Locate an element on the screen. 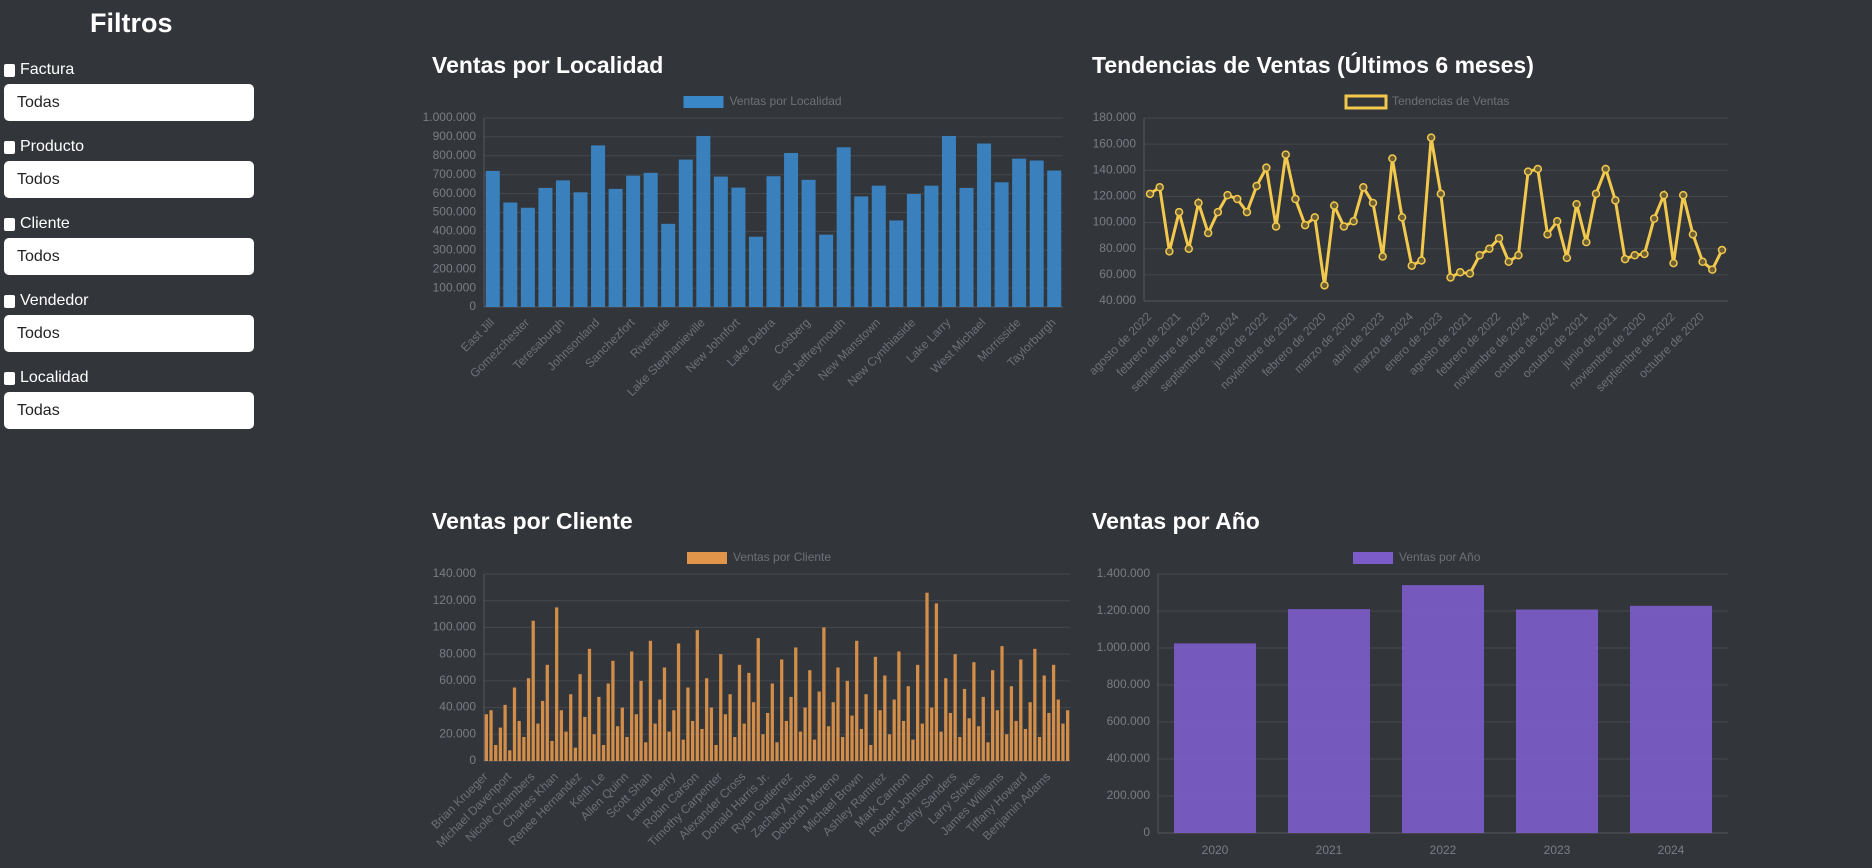 The image size is (1872, 868). y-tick-label: 500.000 is located at coordinates (455, 212).